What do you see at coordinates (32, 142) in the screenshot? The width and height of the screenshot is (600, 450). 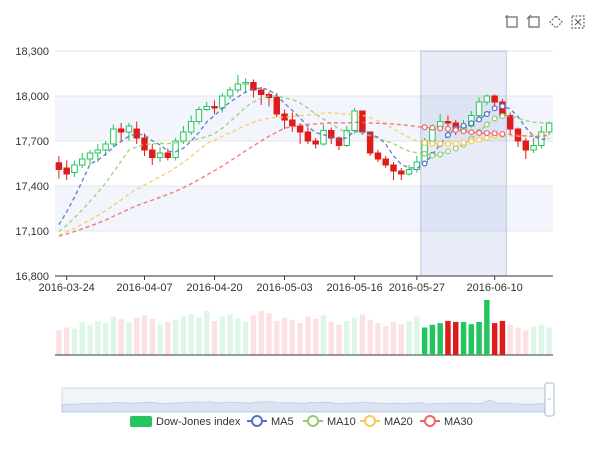 I see `y-tick-label: 17,700` at bounding box center [32, 142].